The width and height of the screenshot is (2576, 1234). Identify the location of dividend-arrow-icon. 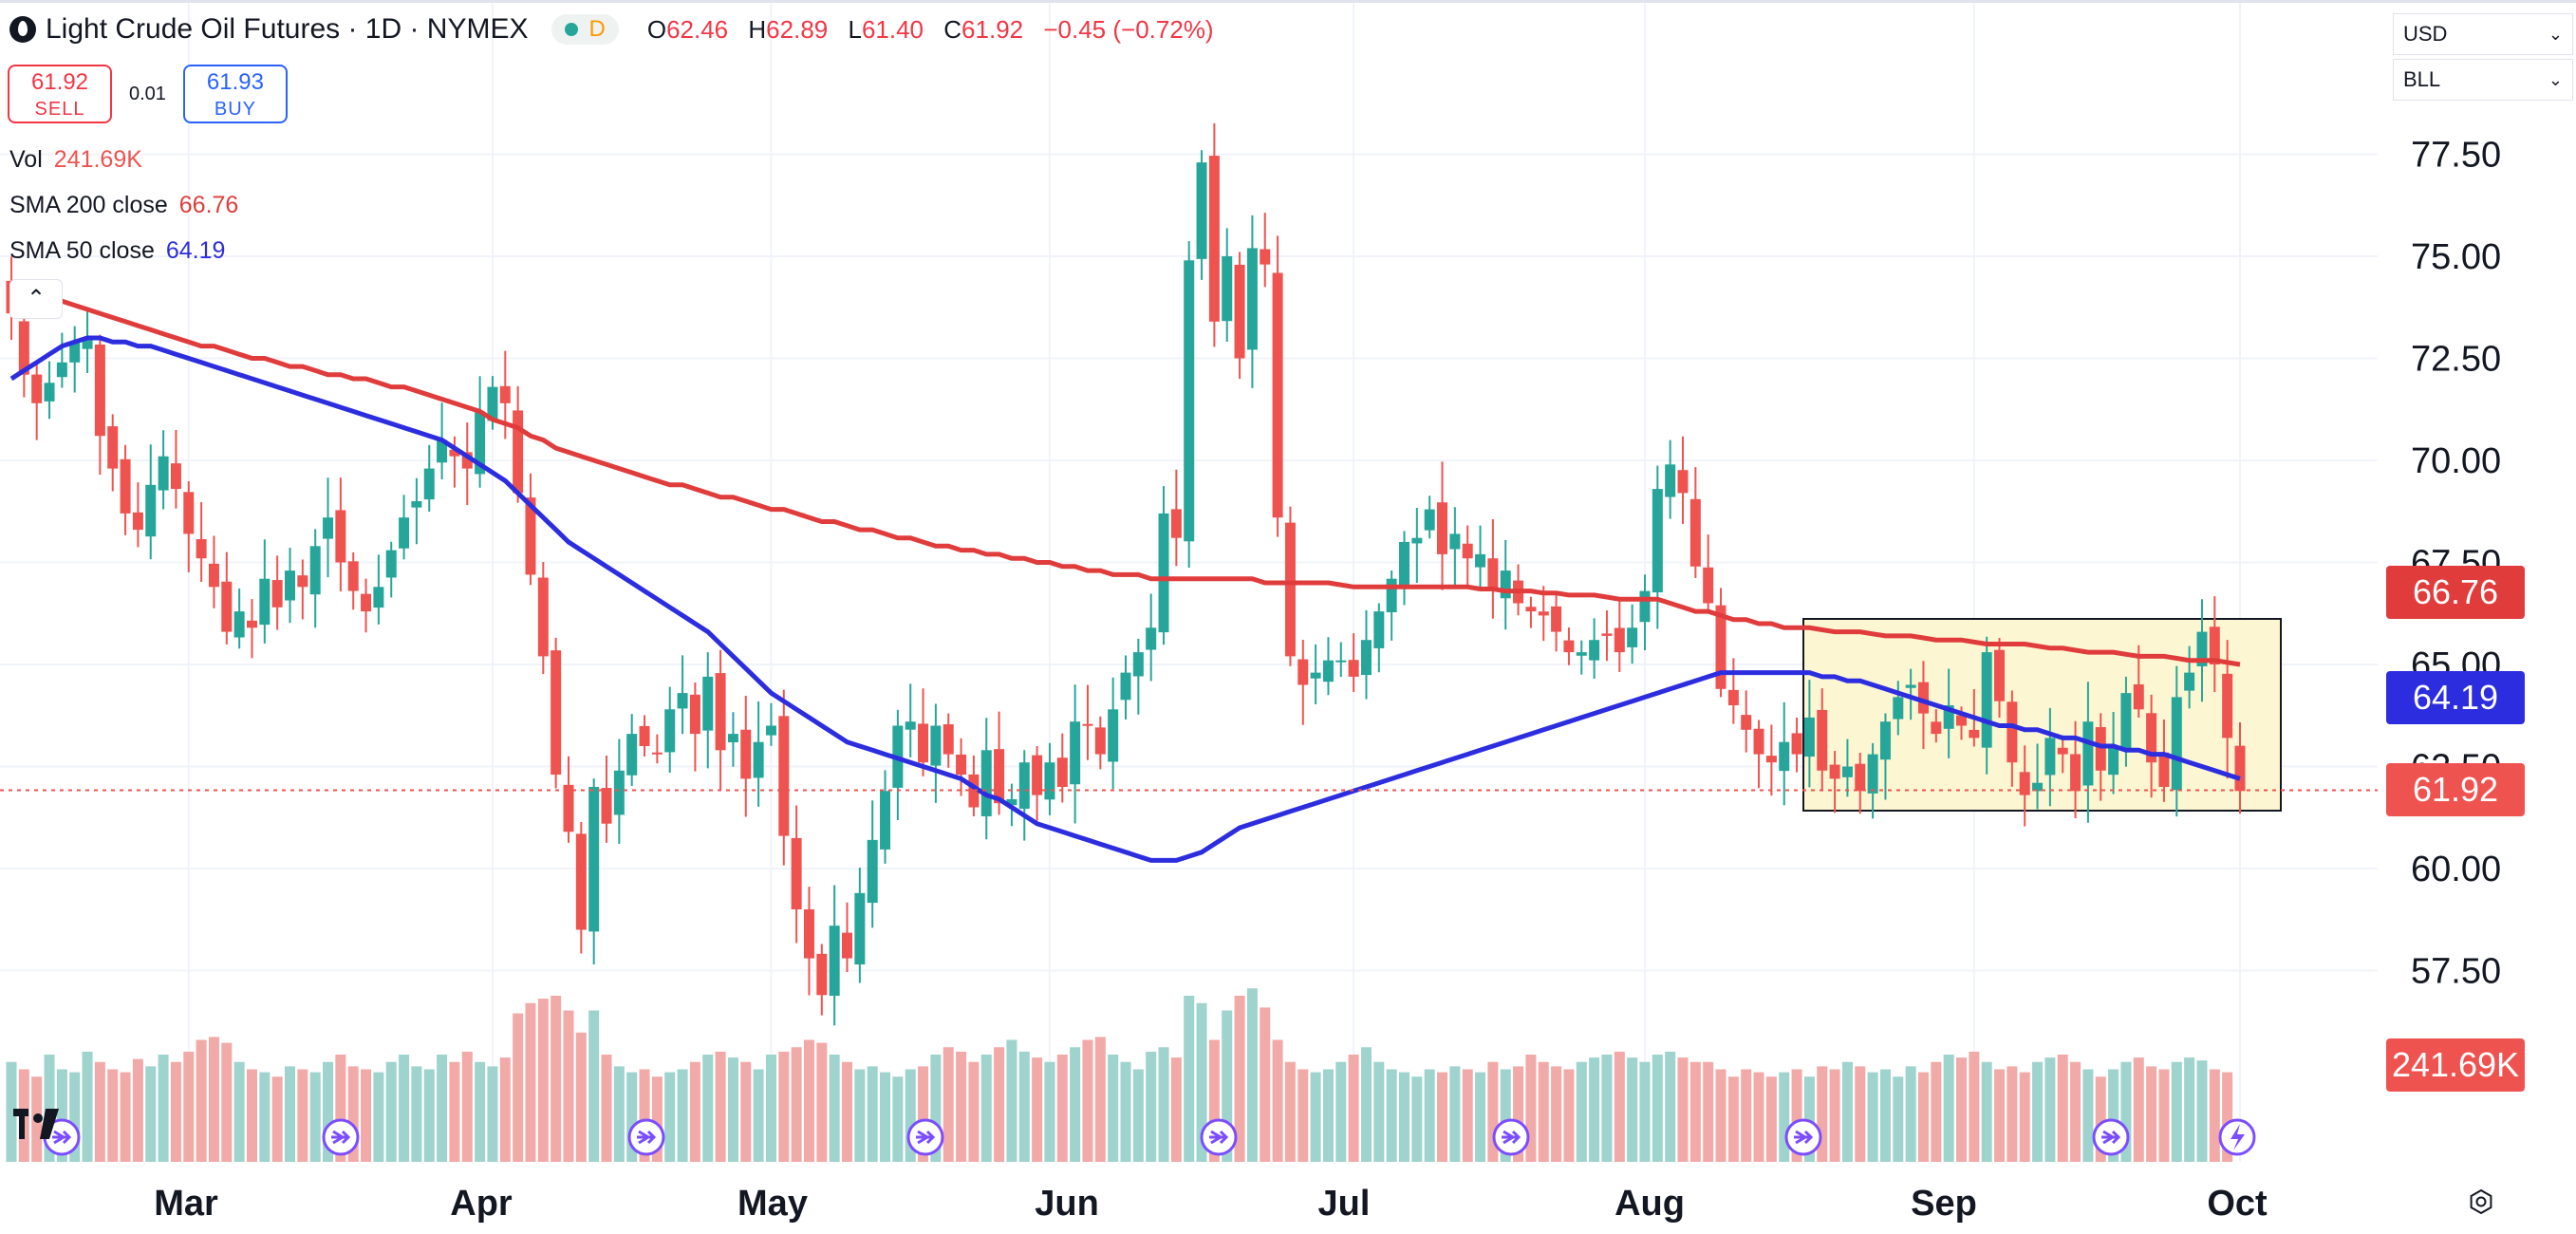
(1219, 1137).